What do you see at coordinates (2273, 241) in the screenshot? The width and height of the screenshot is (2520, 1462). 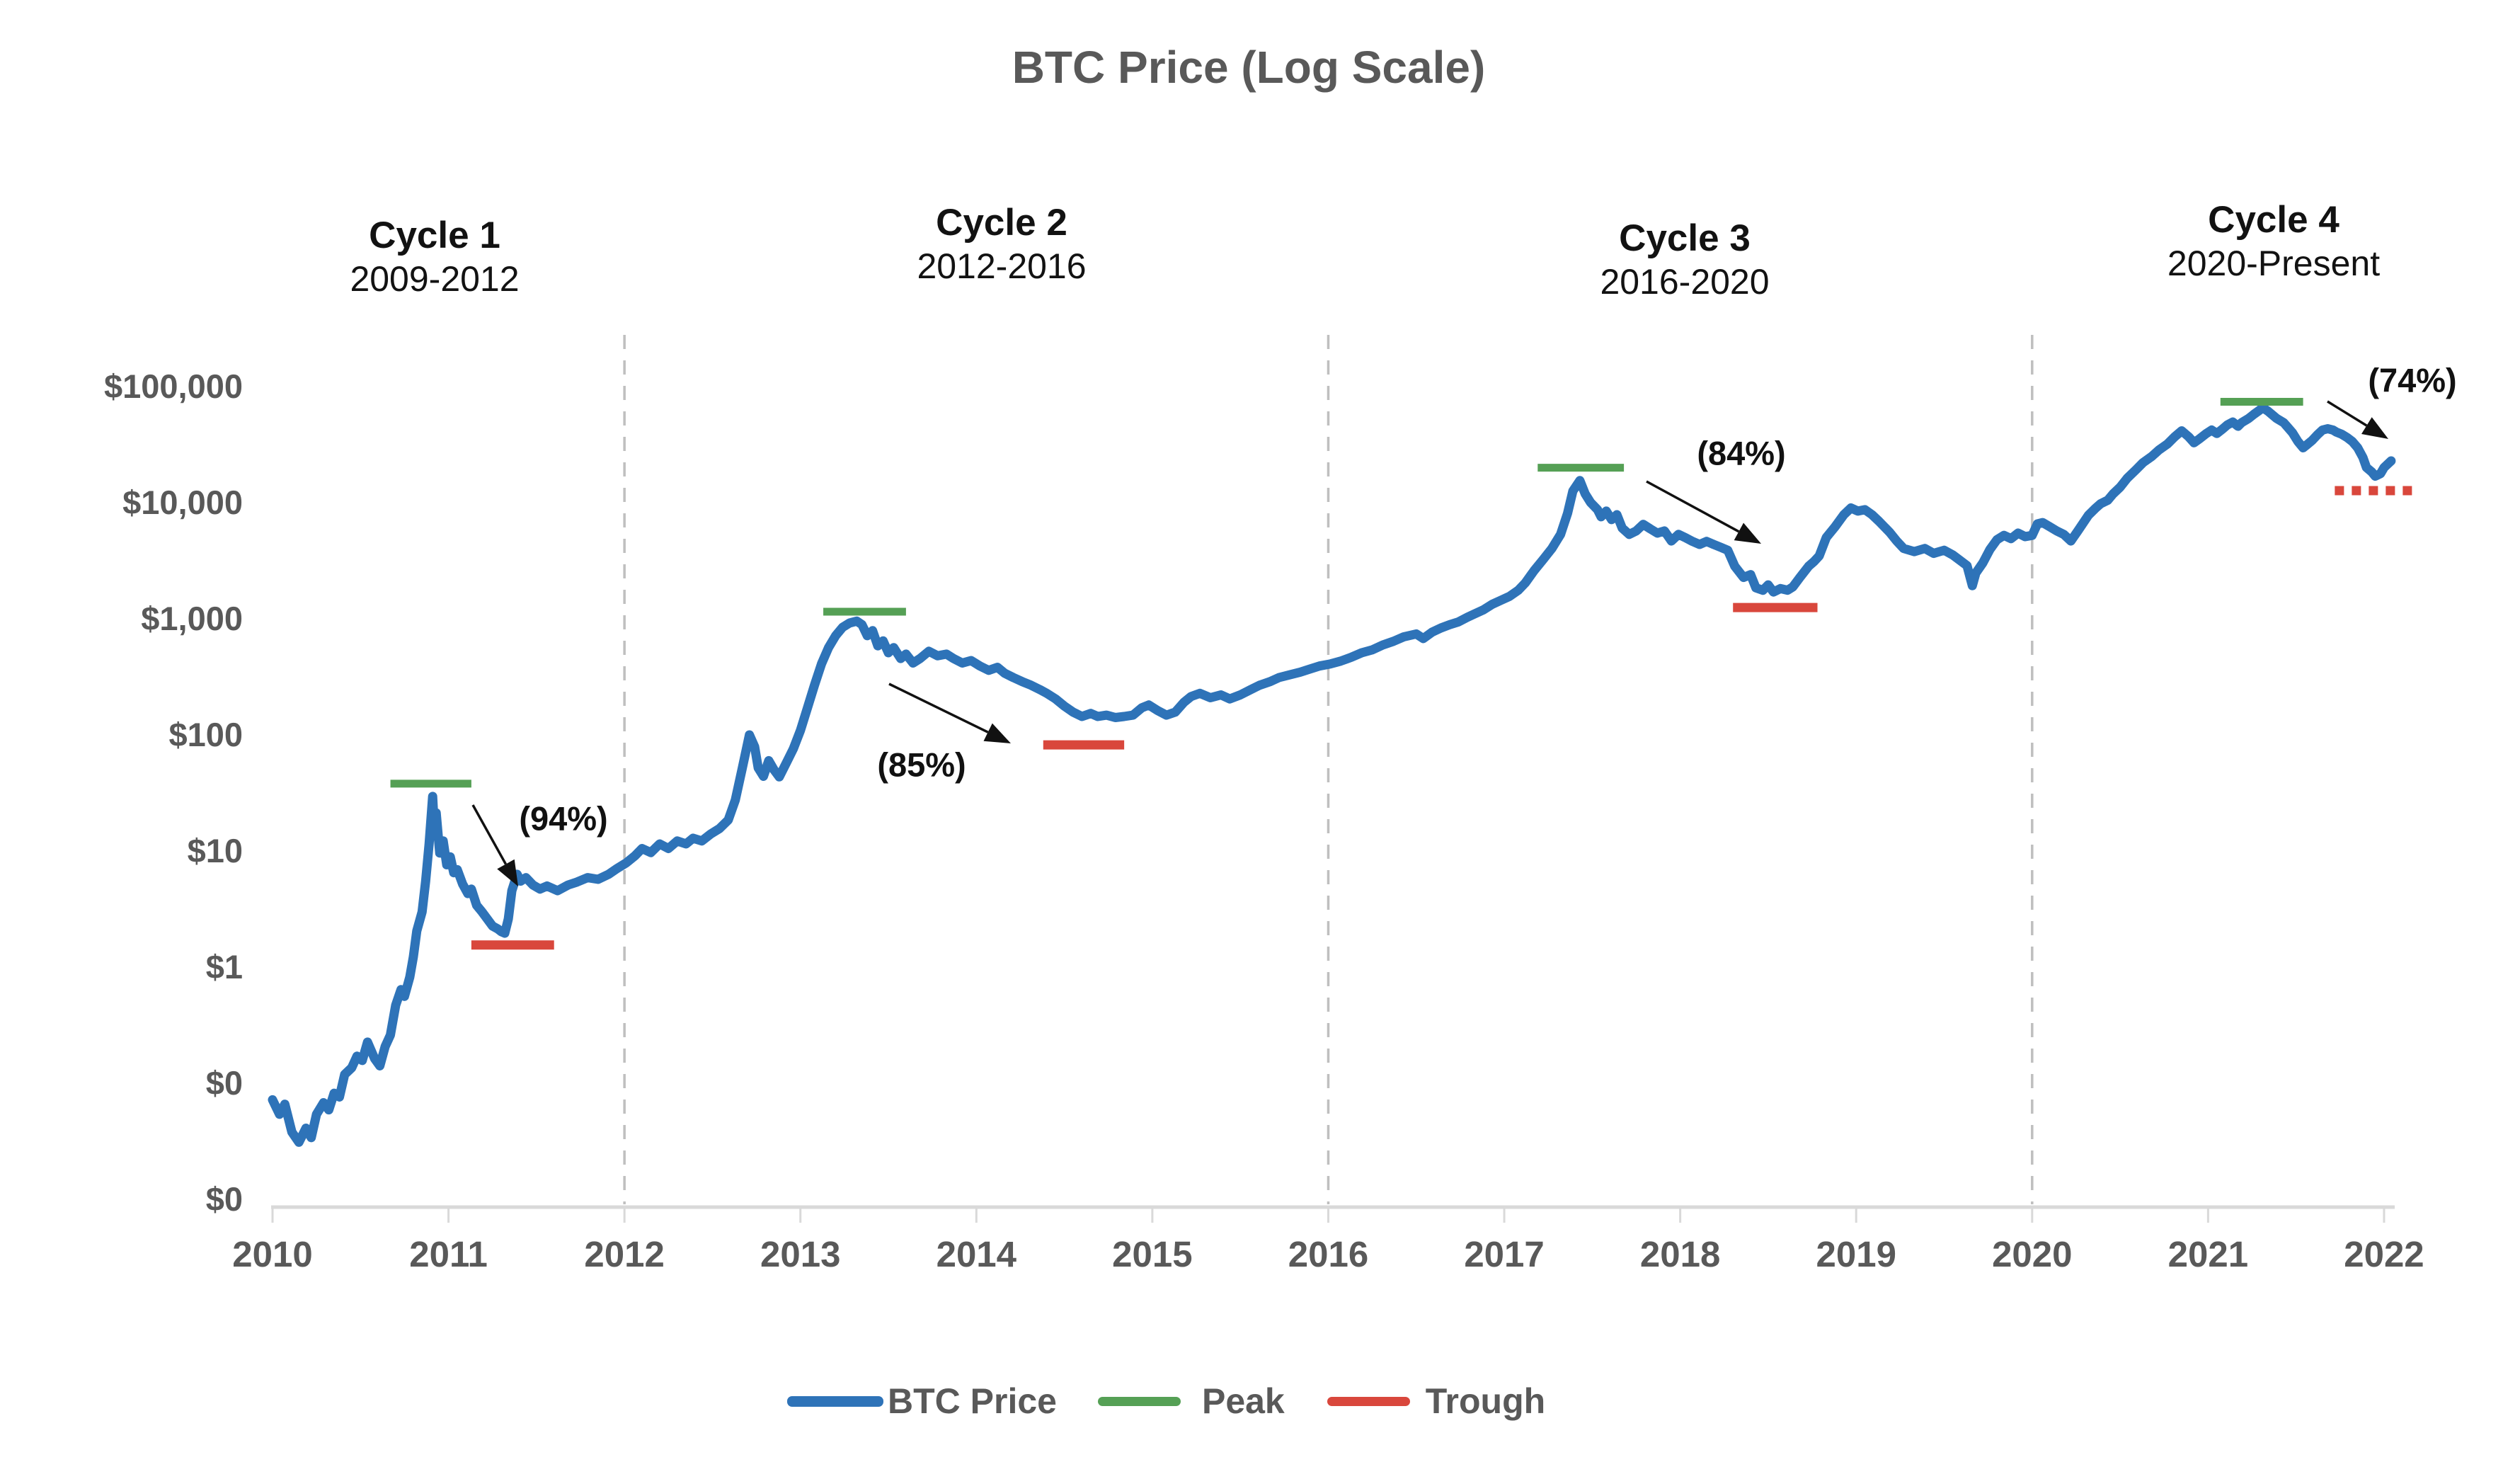 I see `cycle-4-header: Cycle 4 2020-Present` at bounding box center [2273, 241].